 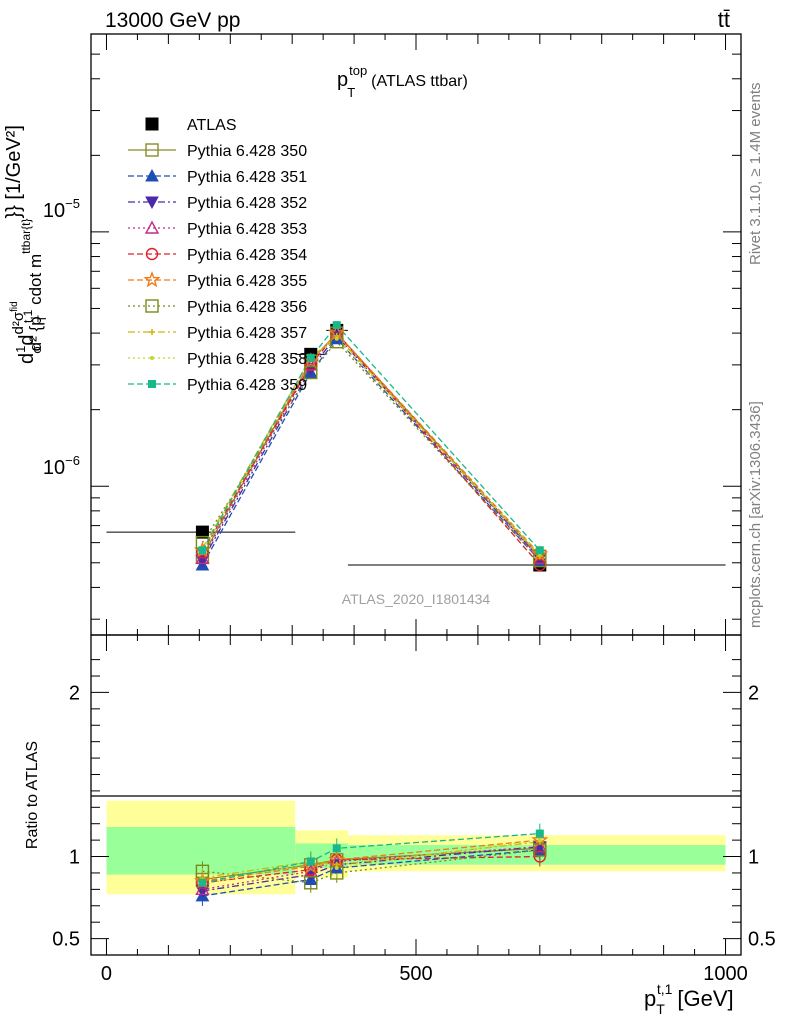 What do you see at coordinates (66, 940) in the screenshot?
I see `ratio-y-tick-label: 0.5` at bounding box center [66, 940].